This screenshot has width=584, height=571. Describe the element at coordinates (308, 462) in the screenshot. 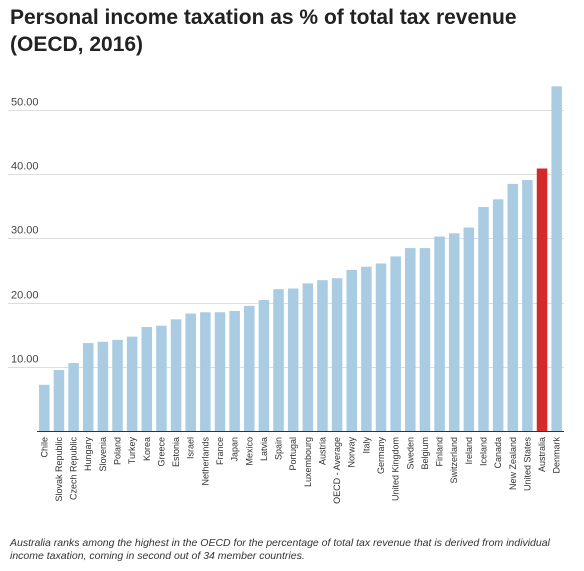

I see `x-tick-label: Luxembourg` at that location.